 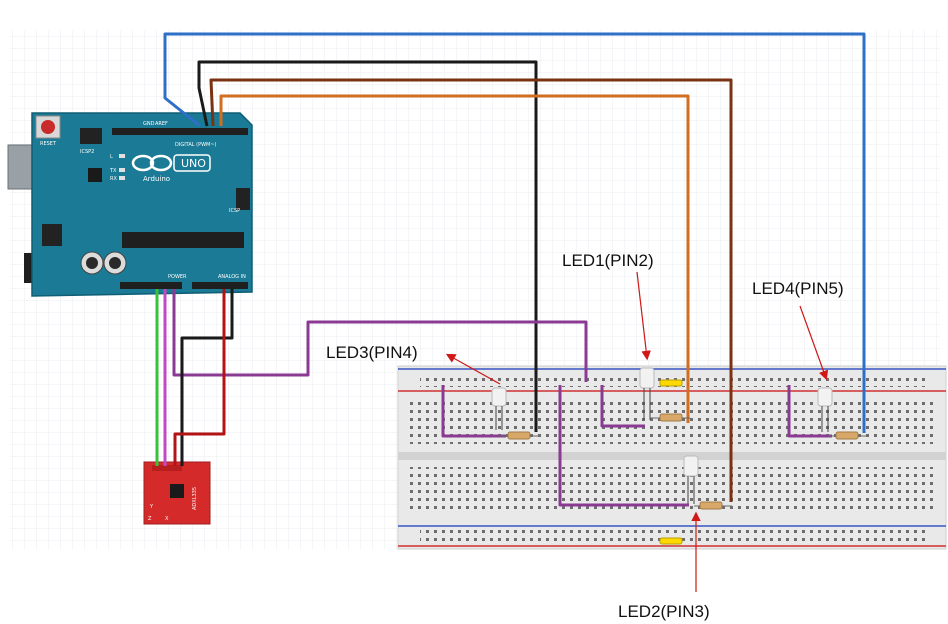 I want to click on wire-purple-led2, so click(x=623, y=446).